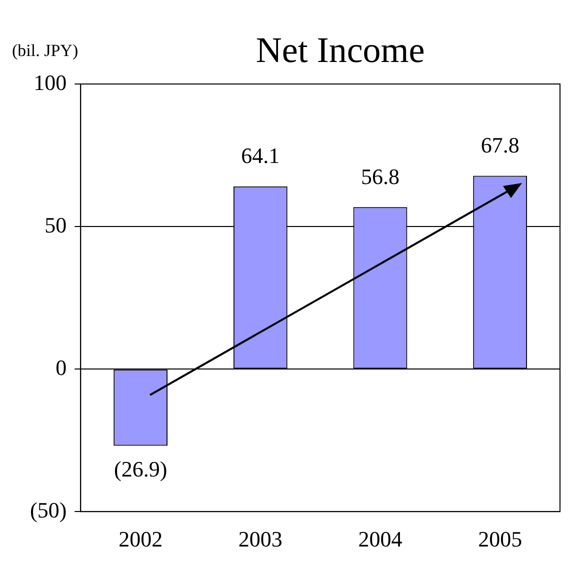 The image size is (584, 570). I want to click on chart-title: Net Income, so click(340, 50).